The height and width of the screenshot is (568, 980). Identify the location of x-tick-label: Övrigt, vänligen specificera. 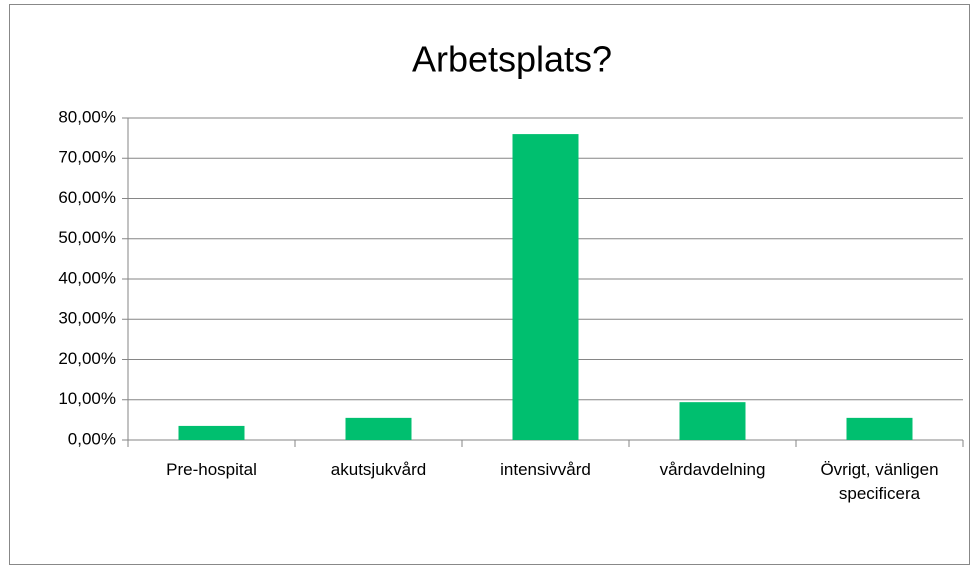
(879, 481).